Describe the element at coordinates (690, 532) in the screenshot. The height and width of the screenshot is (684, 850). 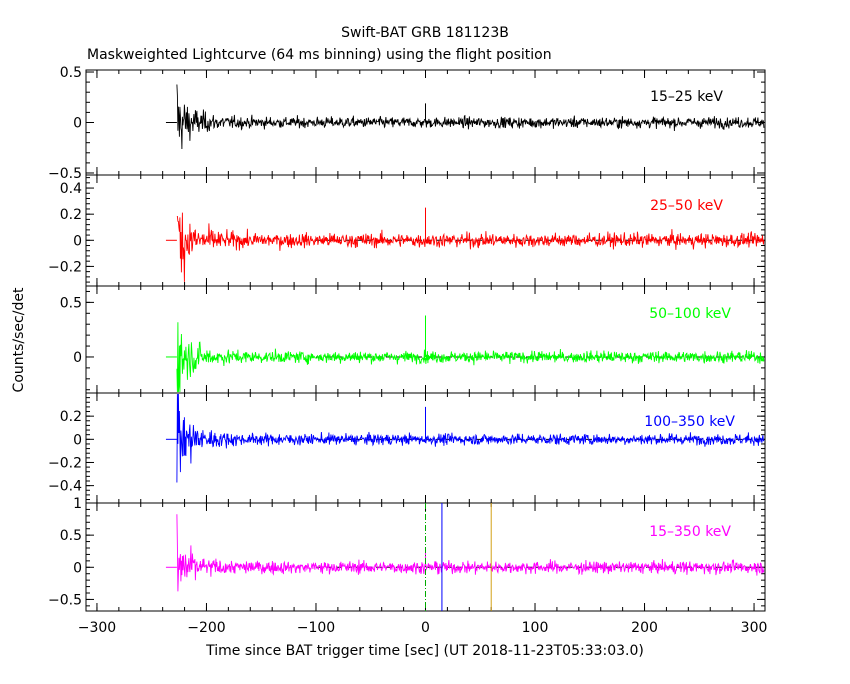
I see `band-label: 15–350 keV` at that location.